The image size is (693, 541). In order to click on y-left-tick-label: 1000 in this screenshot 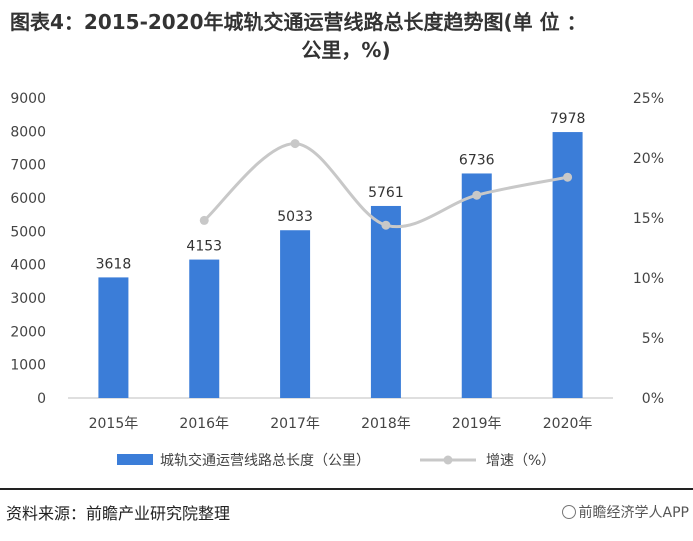, I will do `click(28, 366)`.